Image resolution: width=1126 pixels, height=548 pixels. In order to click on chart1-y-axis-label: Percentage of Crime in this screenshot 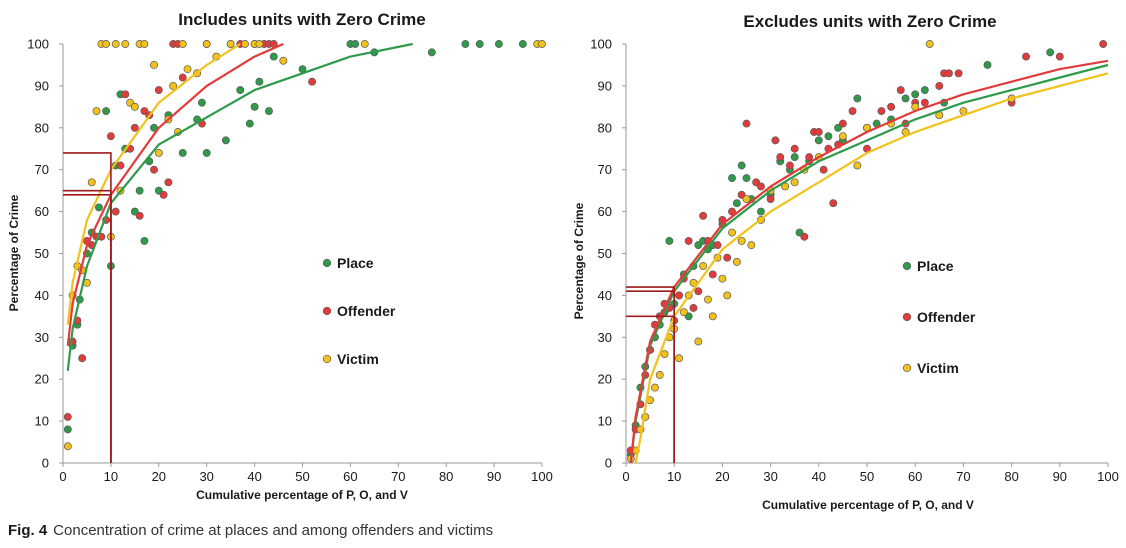, I will do `click(14, 252)`.